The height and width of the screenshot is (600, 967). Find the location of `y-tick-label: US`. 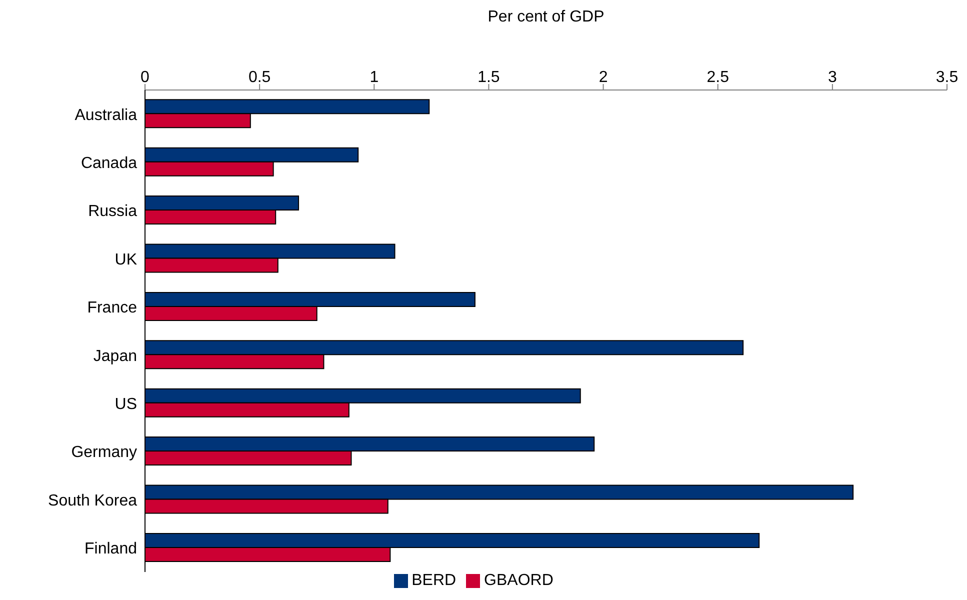

y-tick-label: US is located at coordinates (125, 404).